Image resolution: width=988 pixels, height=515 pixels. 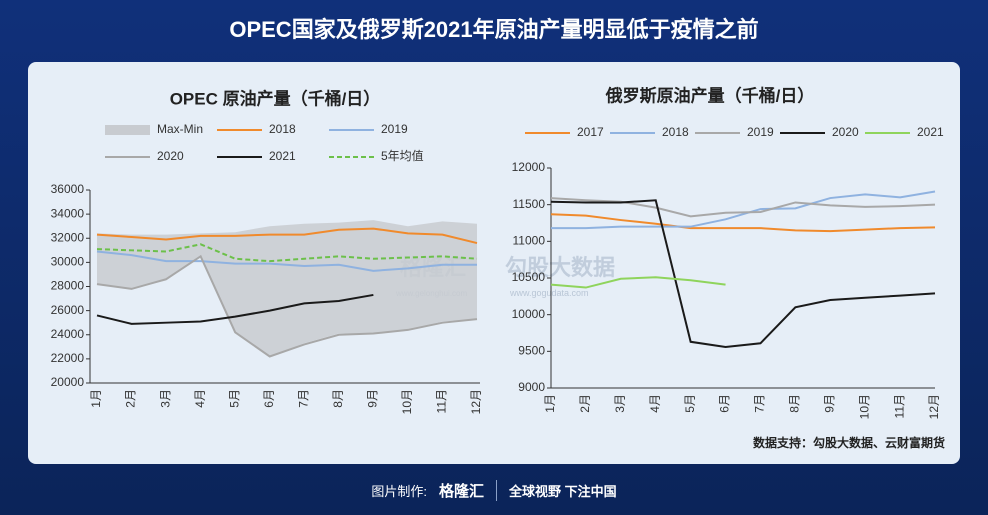 What do you see at coordinates (68, 262) in the screenshot?
I see `y-tick-label: 30000` at bounding box center [68, 262].